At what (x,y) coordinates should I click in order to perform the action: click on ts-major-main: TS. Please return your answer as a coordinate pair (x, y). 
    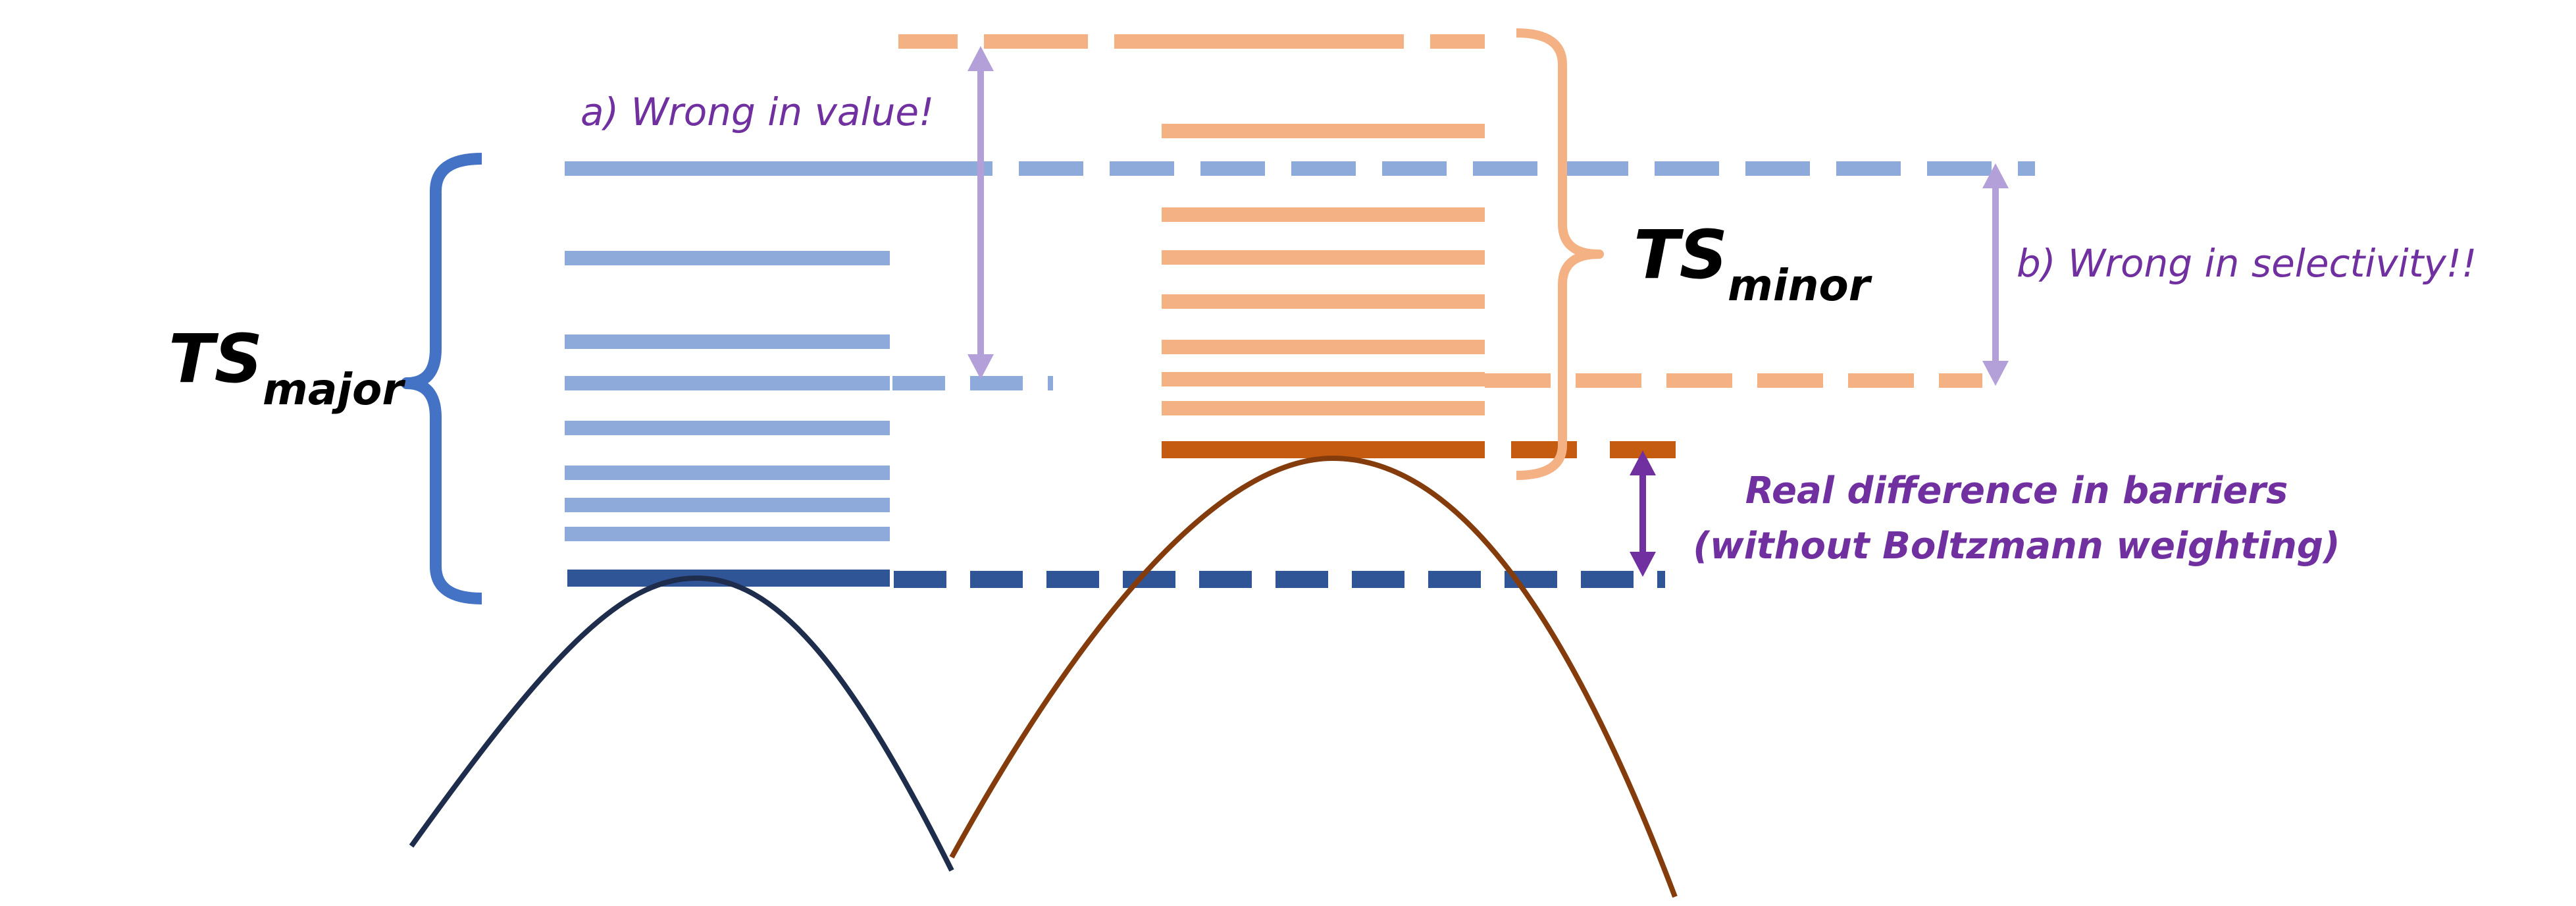
    Looking at the image, I should click on (215, 359).